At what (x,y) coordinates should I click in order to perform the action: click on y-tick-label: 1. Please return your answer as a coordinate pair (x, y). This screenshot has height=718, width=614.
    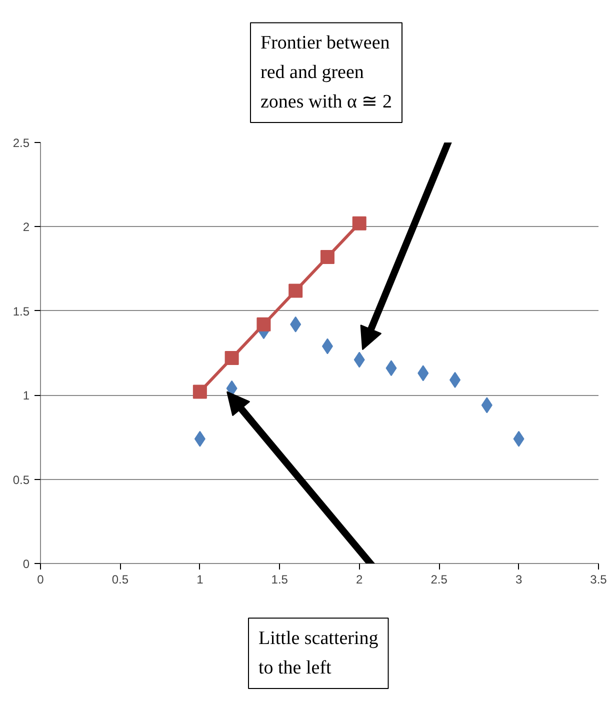
    Looking at the image, I should click on (26, 395).